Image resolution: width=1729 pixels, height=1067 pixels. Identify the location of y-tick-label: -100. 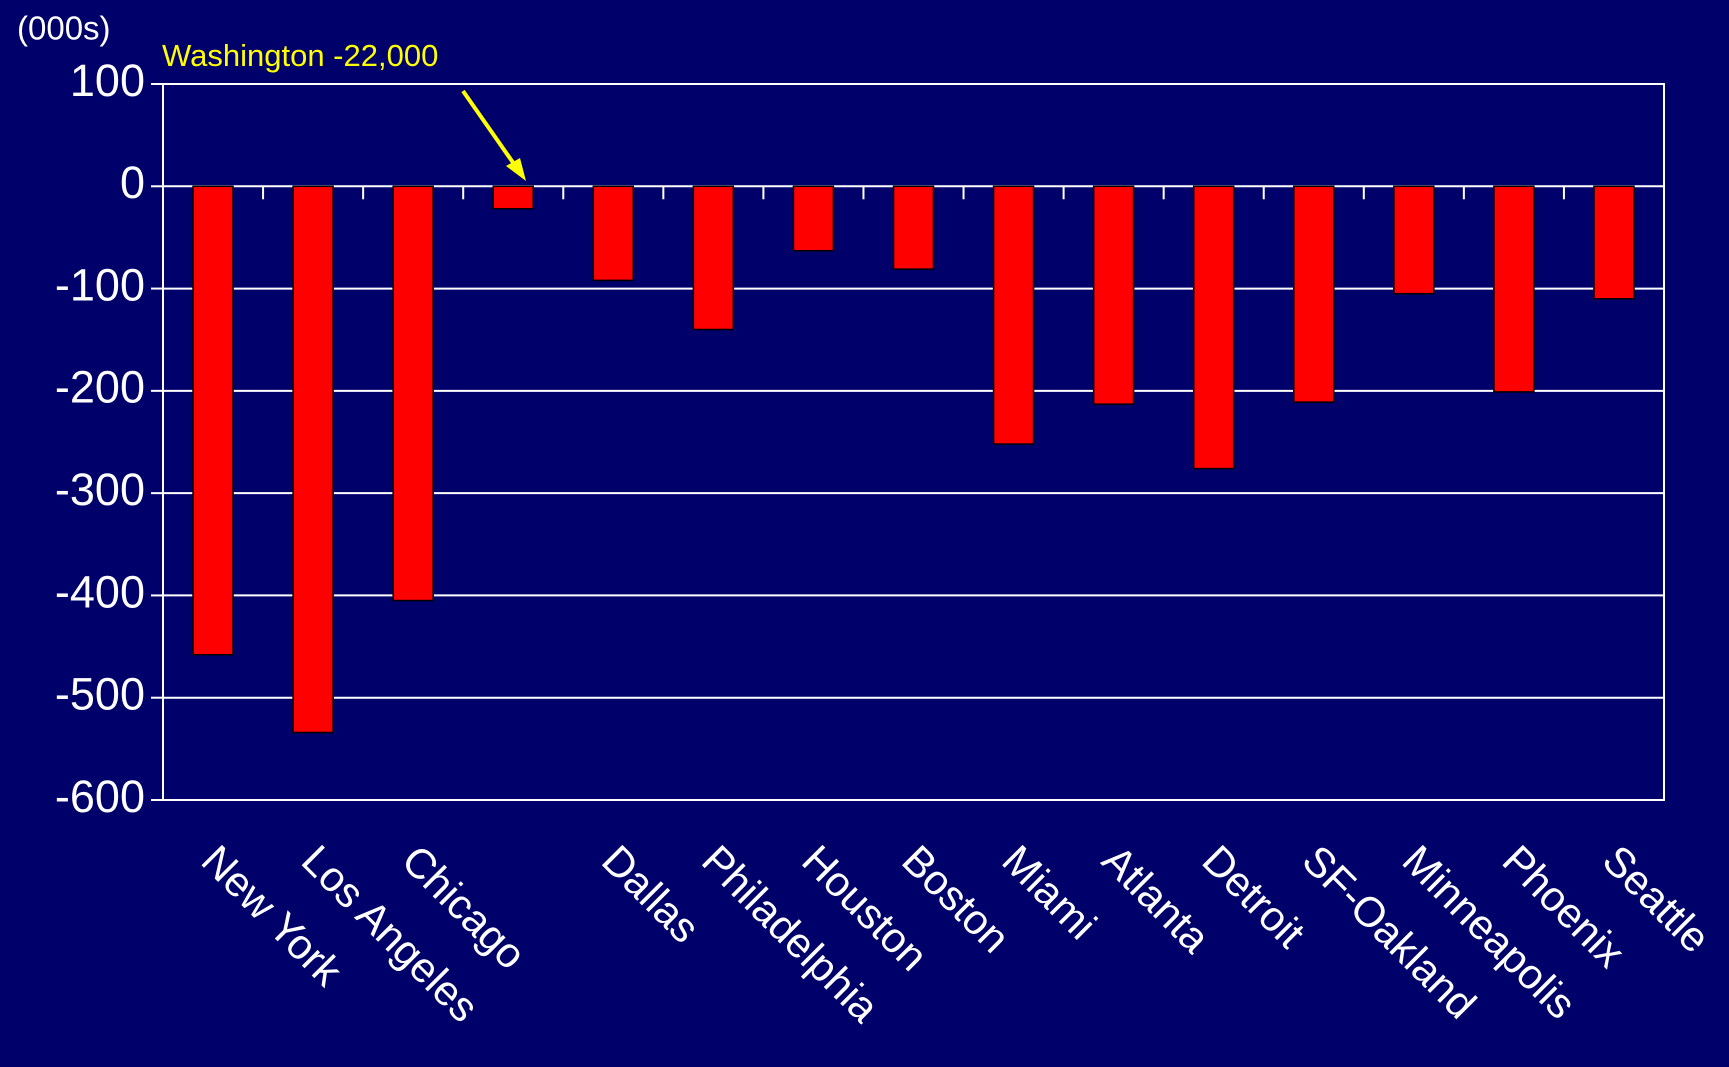
(100, 284).